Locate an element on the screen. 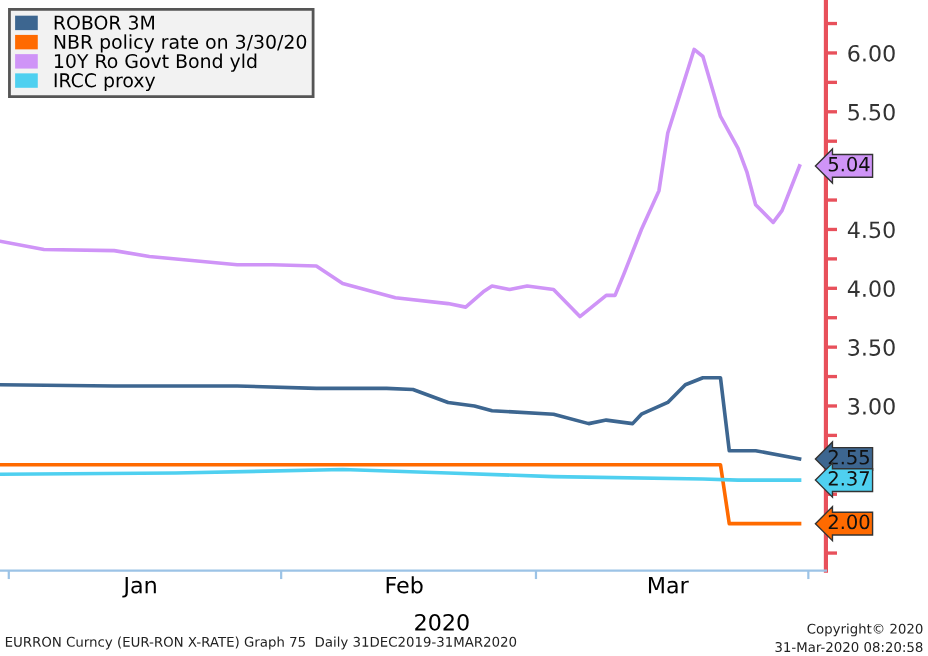 The height and width of the screenshot is (656, 928). data-label: 2.00 is located at coordinates (849, 522).